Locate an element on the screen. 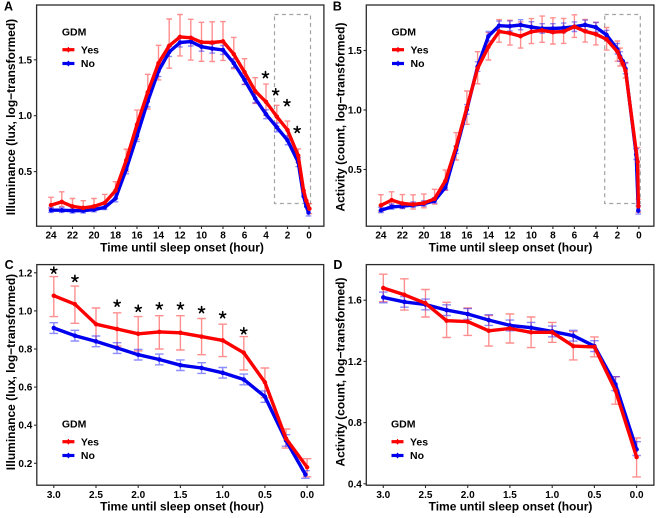  svg-text: 0.2 is located at coordinates (25, 464).